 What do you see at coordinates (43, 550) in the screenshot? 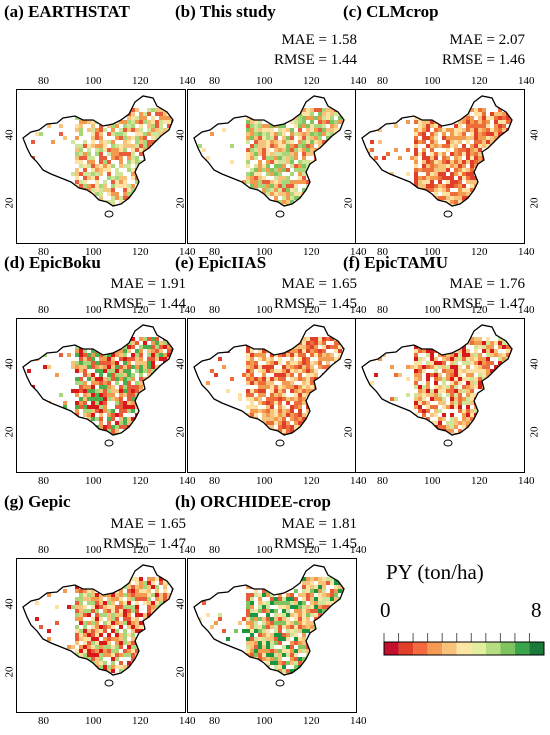
I see `x-tick-label: 80` at bounding box center [43, 550].